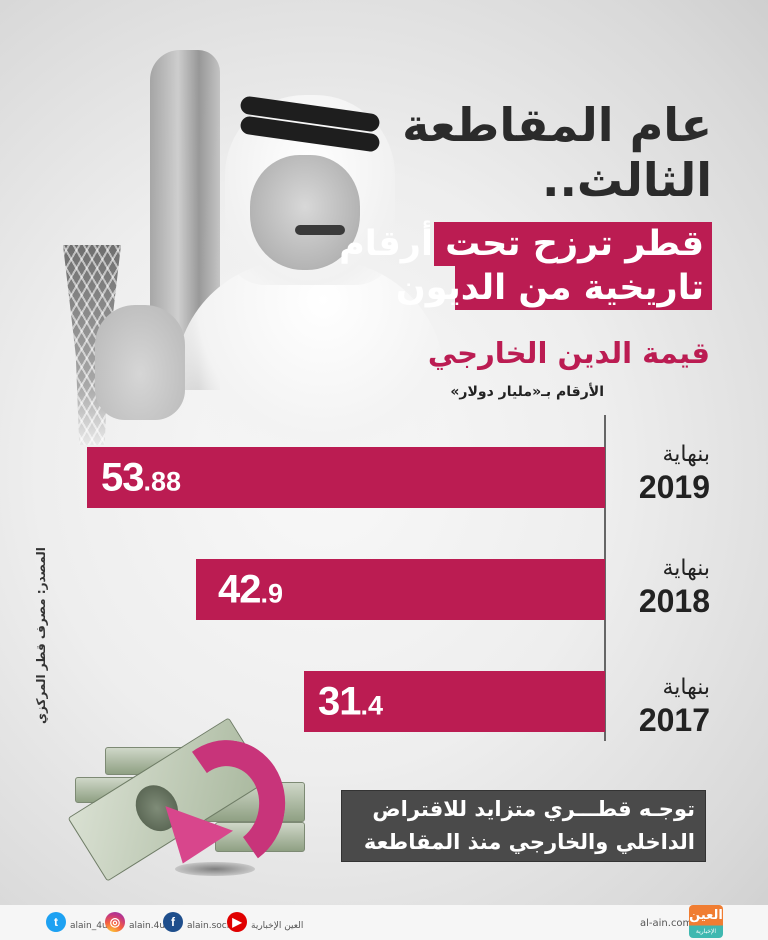 The image size is (768, 940). I want to click on social-instagram: ◎ alain.4u, so click(135, 922).